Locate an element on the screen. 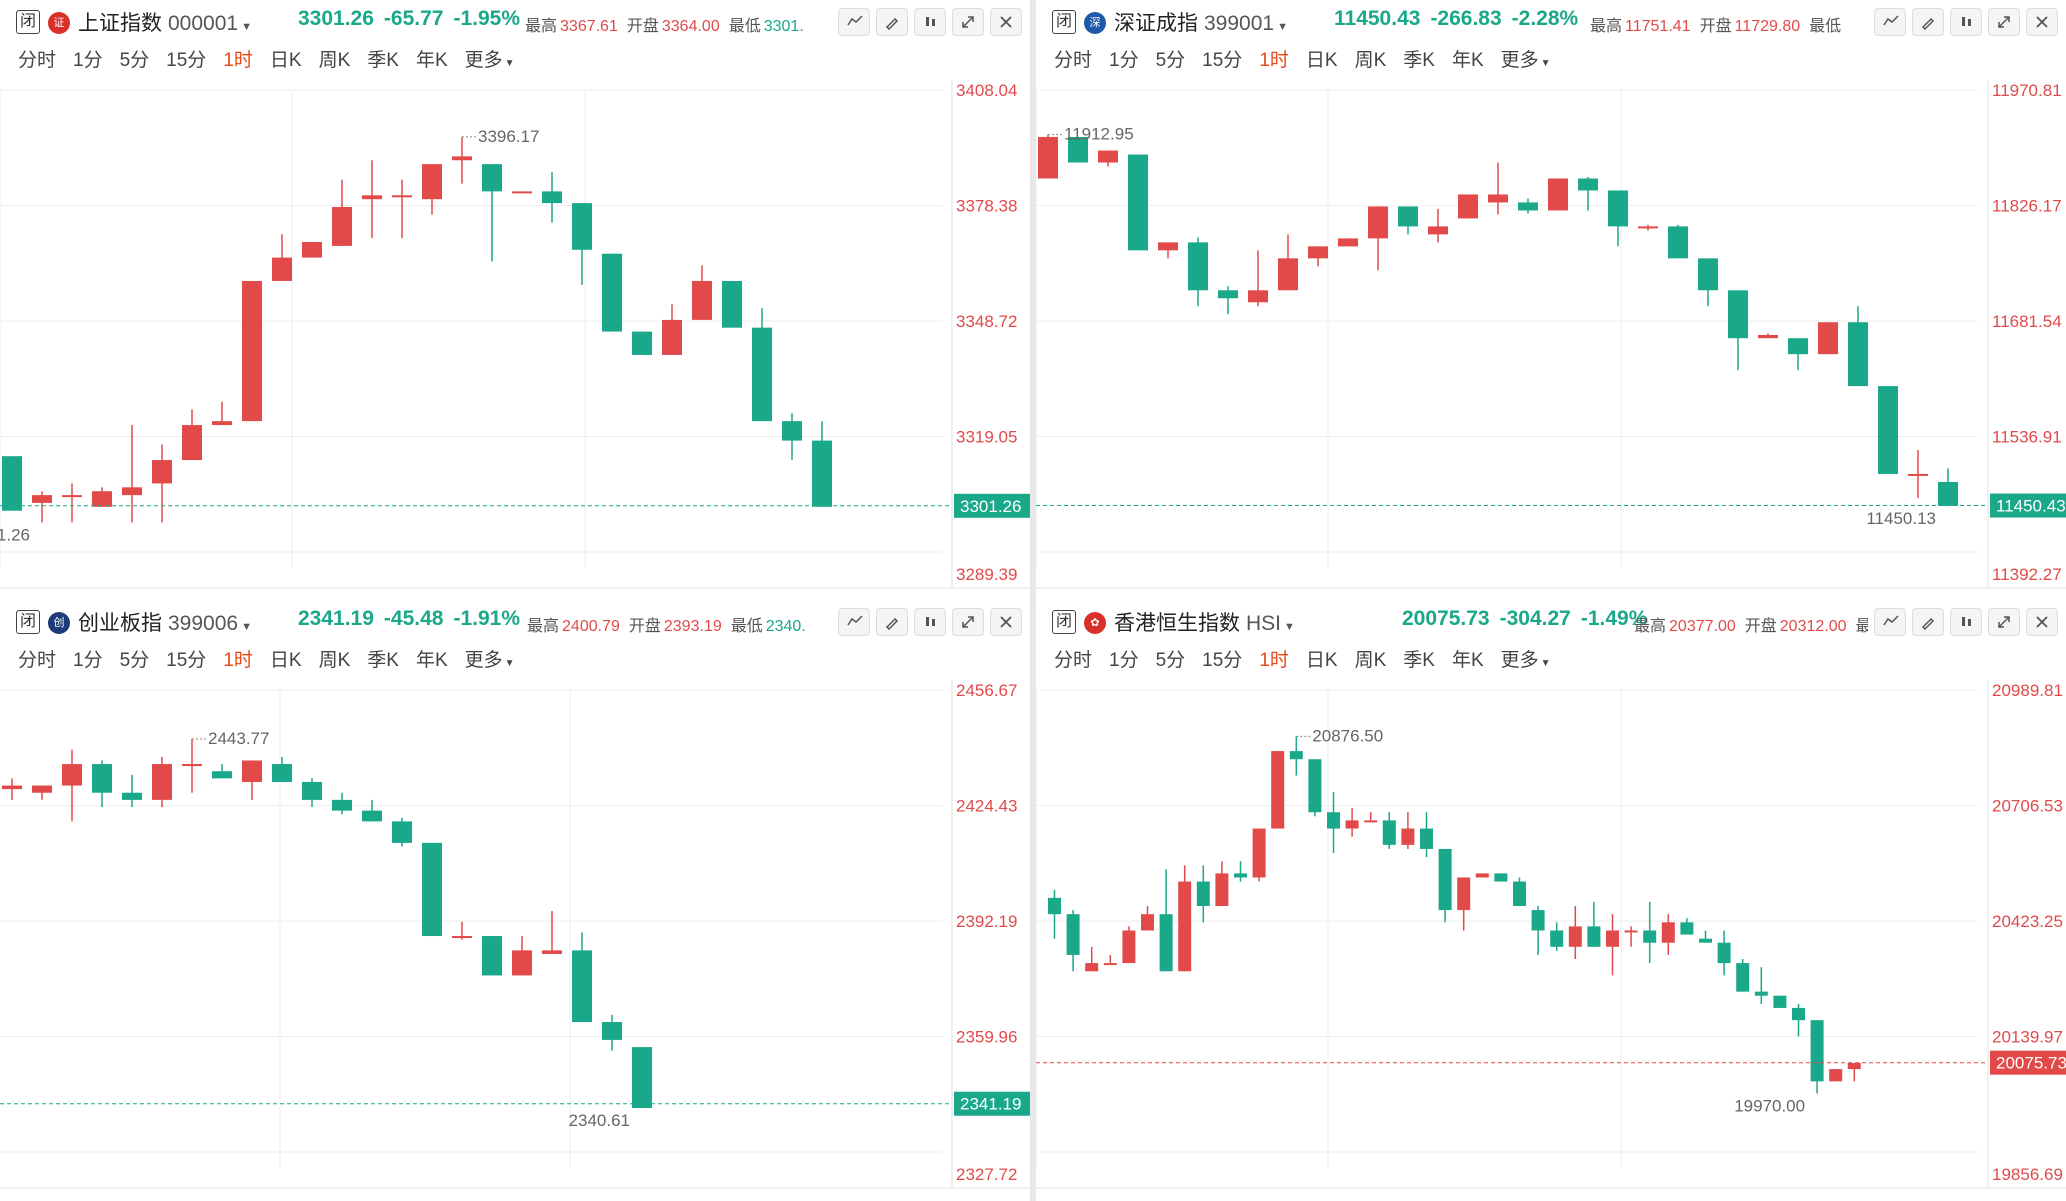 The image size is (2066, 1201). line-chart-icon is located at coordinates (1891, 20).